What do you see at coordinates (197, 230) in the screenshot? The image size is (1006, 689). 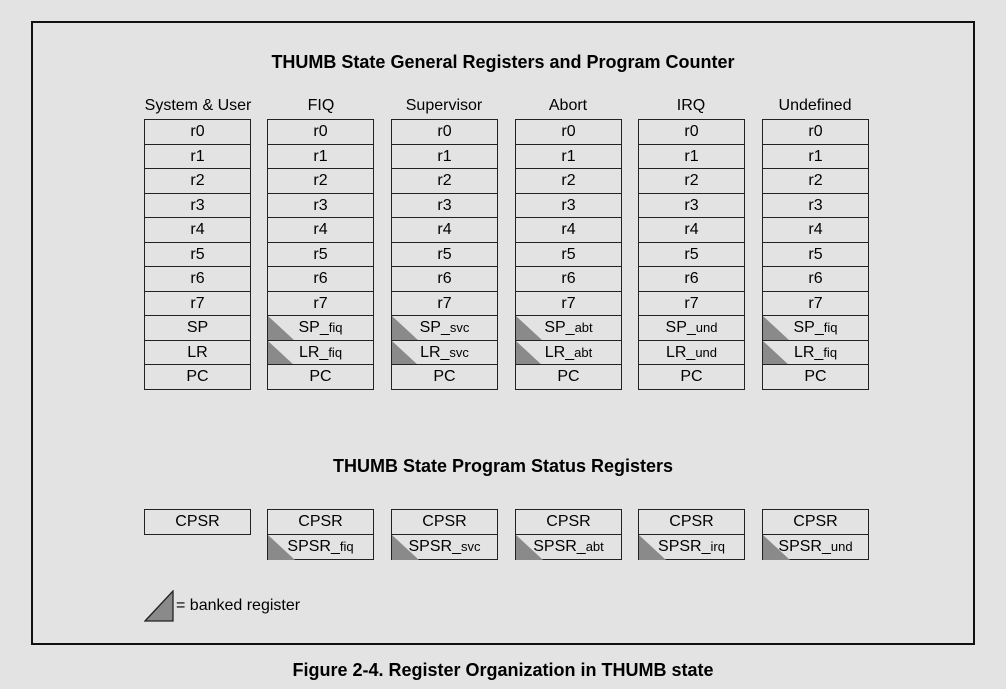 I see `register-cell: r4` at bounding box center [197, 230].